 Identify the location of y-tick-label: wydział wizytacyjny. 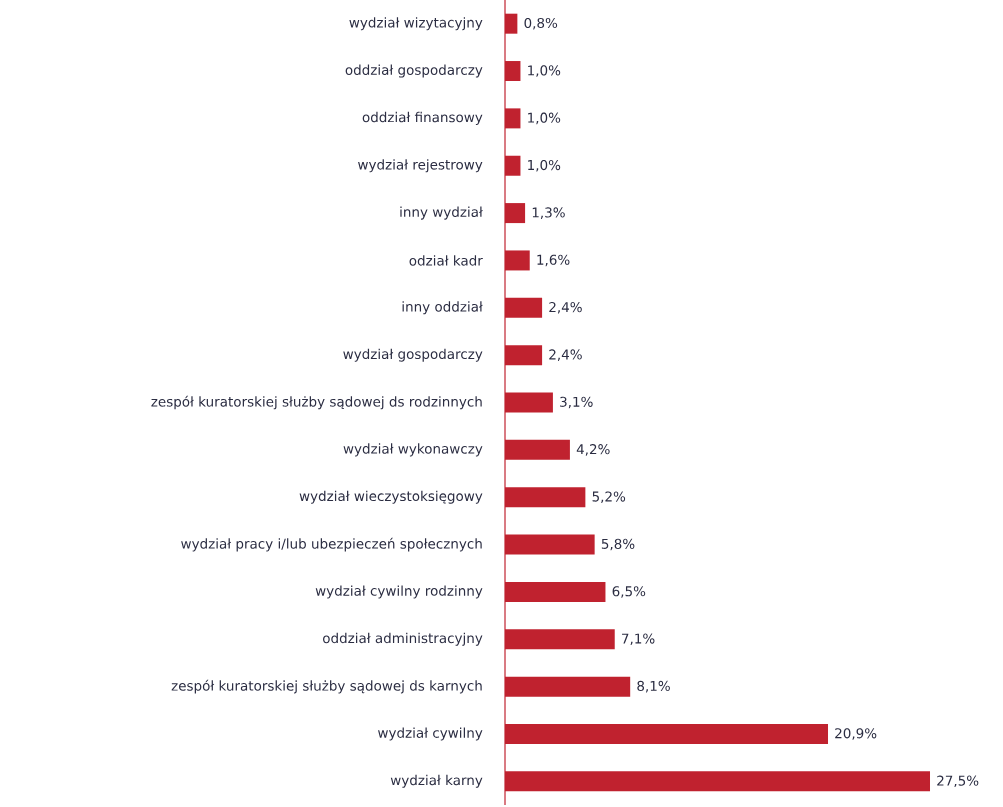
(416, 24).